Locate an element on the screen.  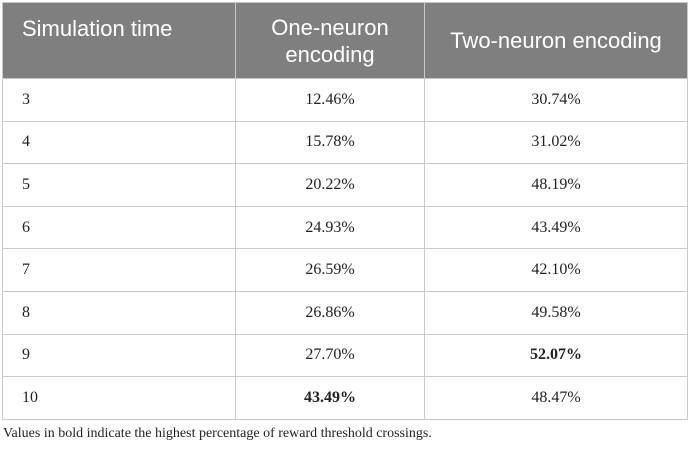
cell-simulation-time: 9 is located at coordinates (119, 355).